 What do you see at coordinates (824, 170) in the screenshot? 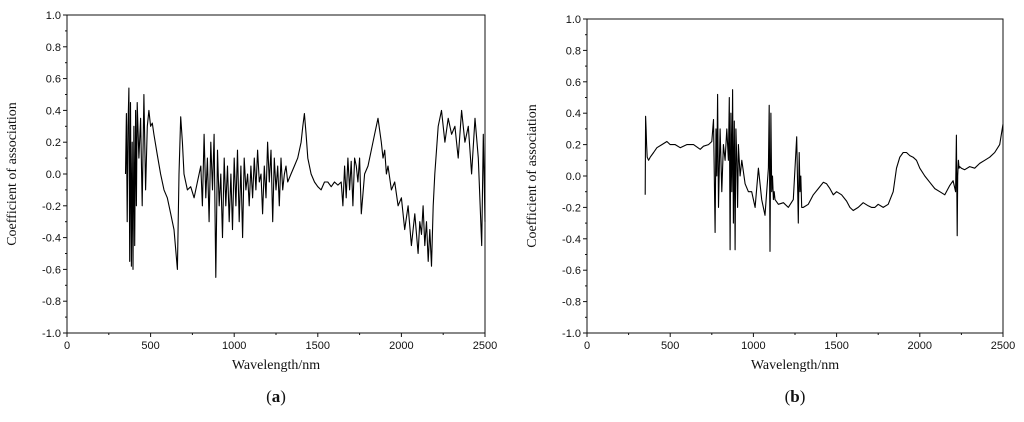
I see `series-line` at bounding box center [824, 170].